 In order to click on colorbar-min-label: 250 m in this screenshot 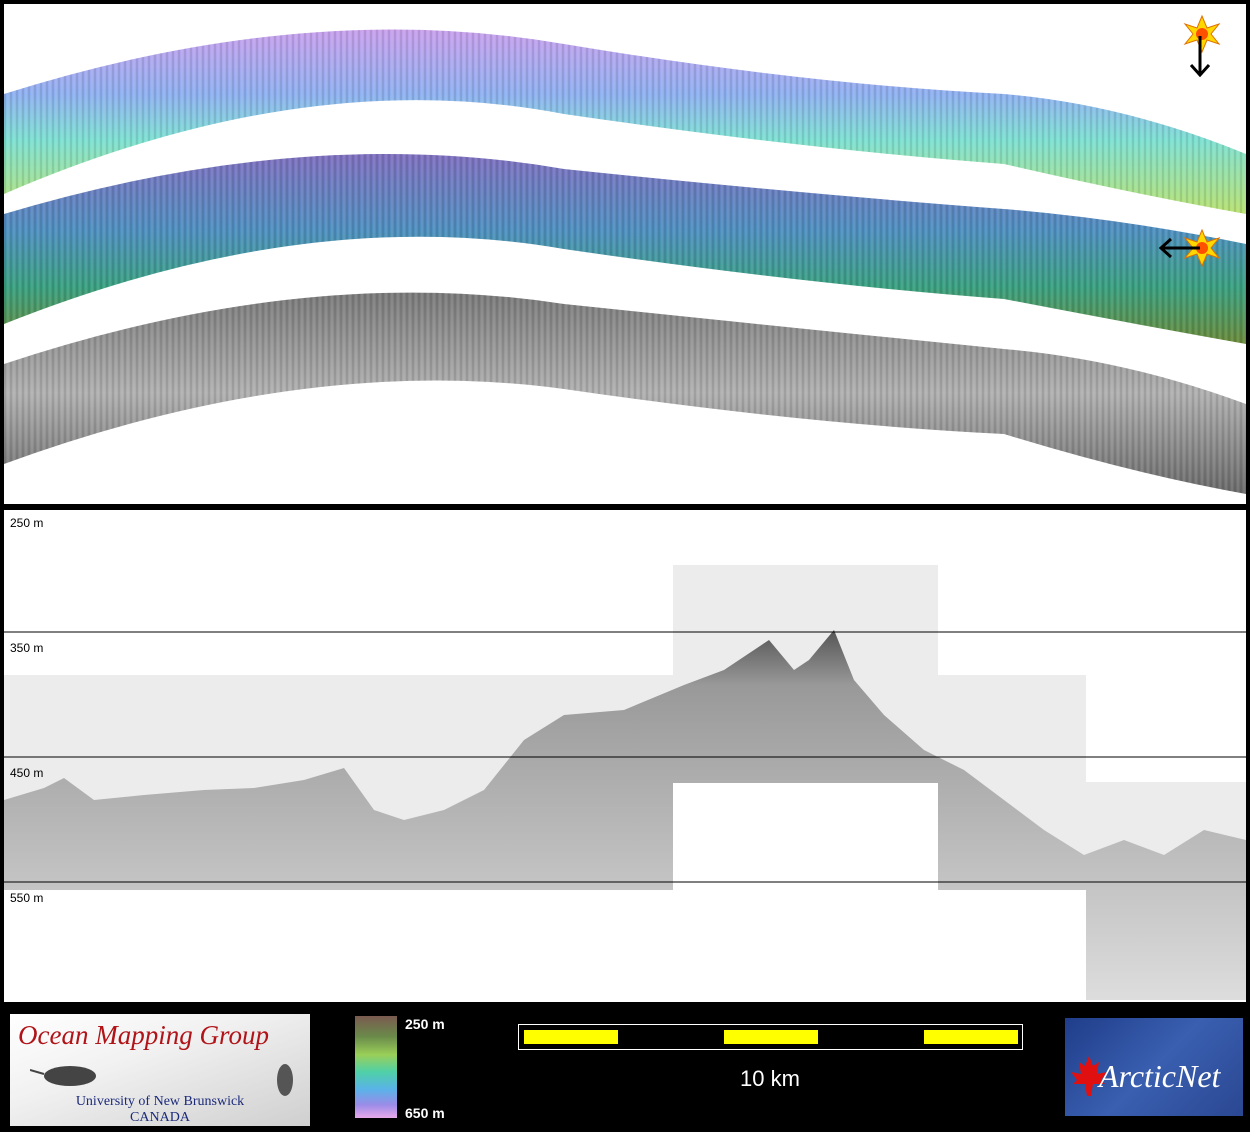, I will do `click(425, 1024)`.